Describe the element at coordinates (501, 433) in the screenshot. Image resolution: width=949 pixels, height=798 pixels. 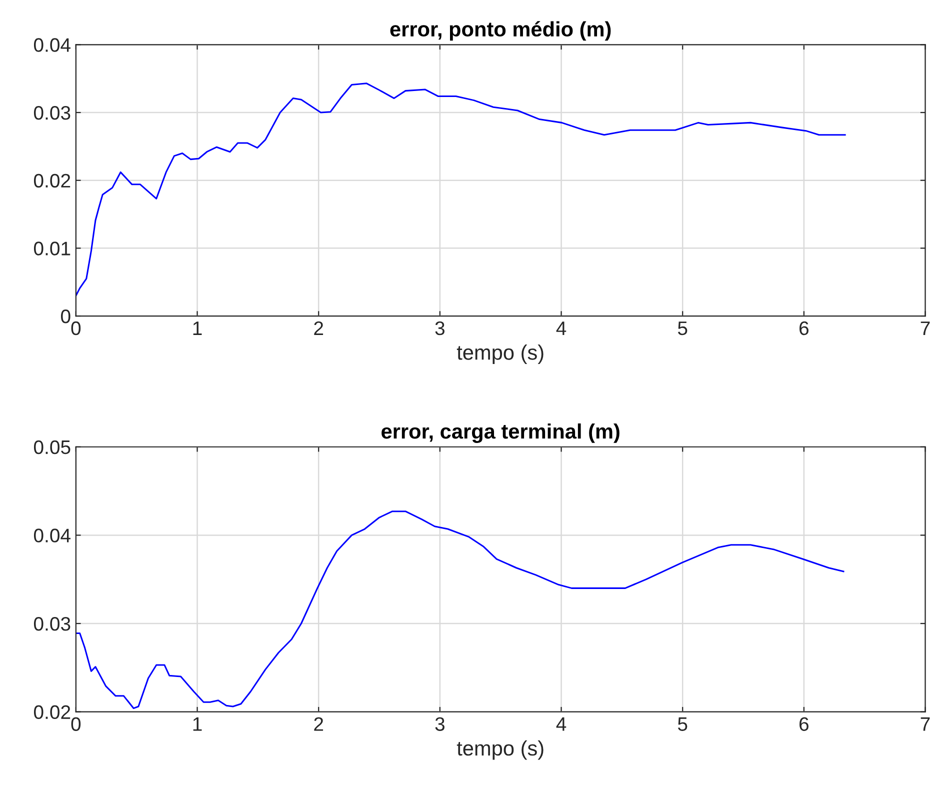
I see `chart-title: error, carga terminal (m)` at that location.